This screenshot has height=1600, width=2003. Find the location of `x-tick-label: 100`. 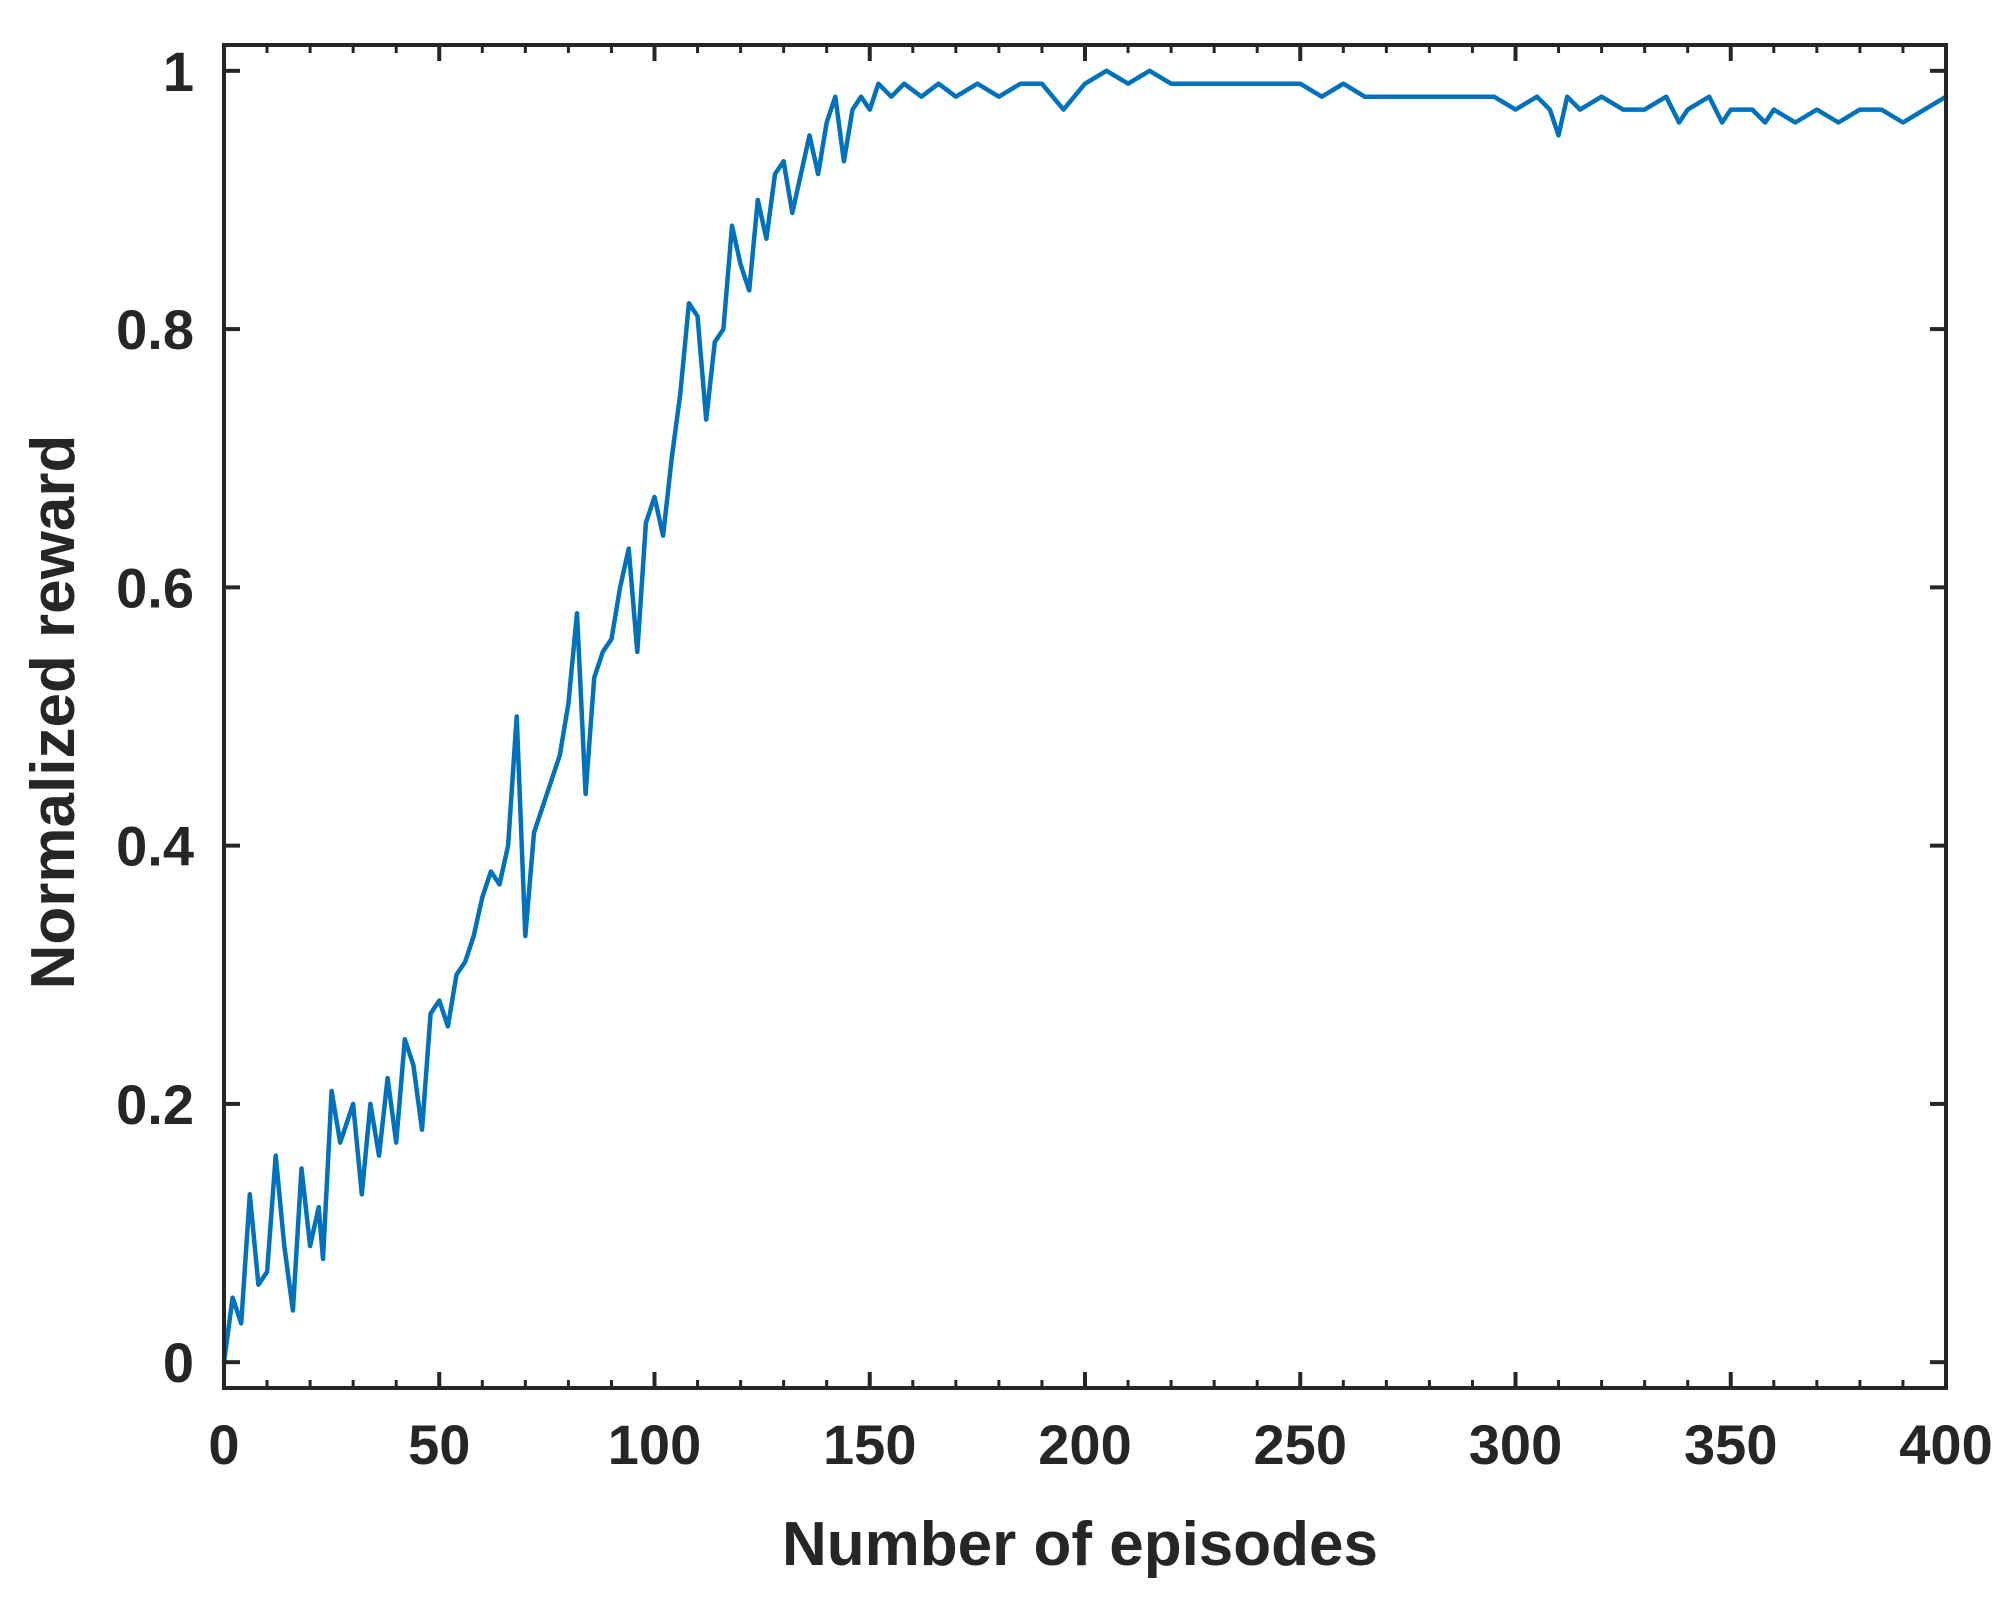

x-tick-label: 100 is located at coordinates (654, 1444).